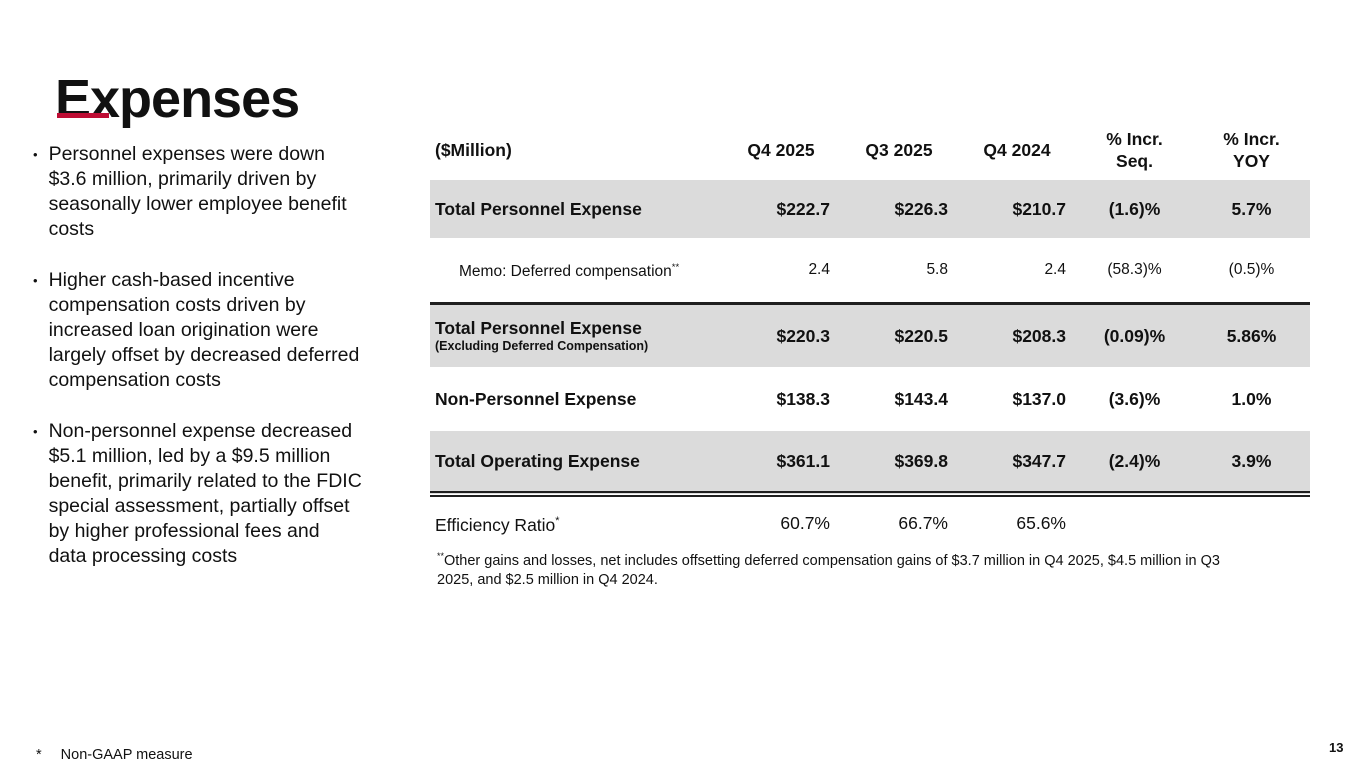  What do you see at coordinates (1017, 209) in the screenshot?
I see `value-cell: $210.7` at bounding box center [1017, 209].